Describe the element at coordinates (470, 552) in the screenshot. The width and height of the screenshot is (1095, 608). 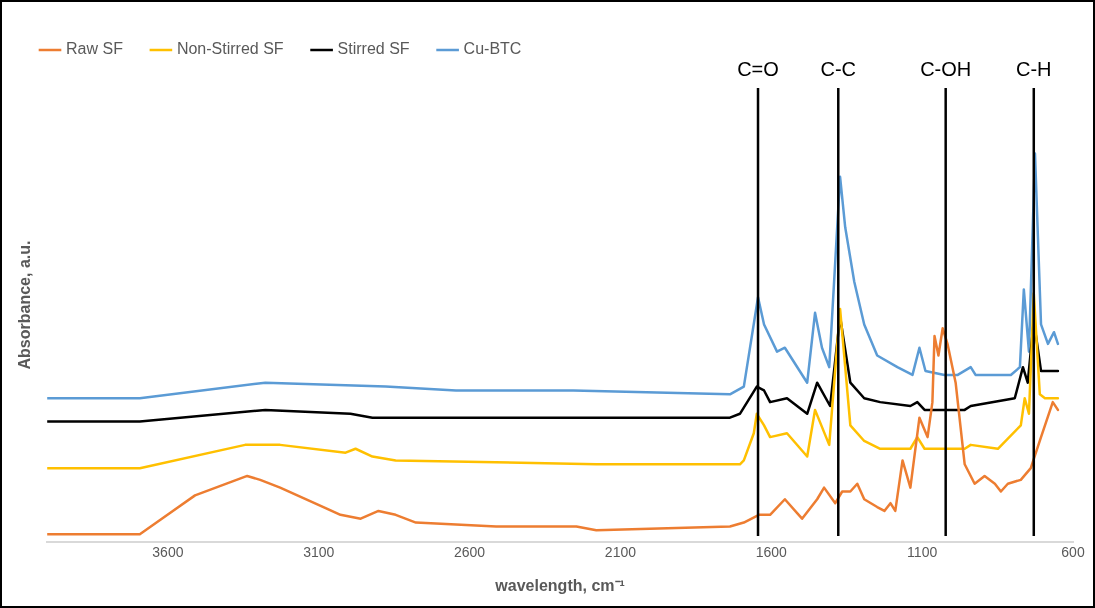
I see `x-tick-label: 2600` at that location.